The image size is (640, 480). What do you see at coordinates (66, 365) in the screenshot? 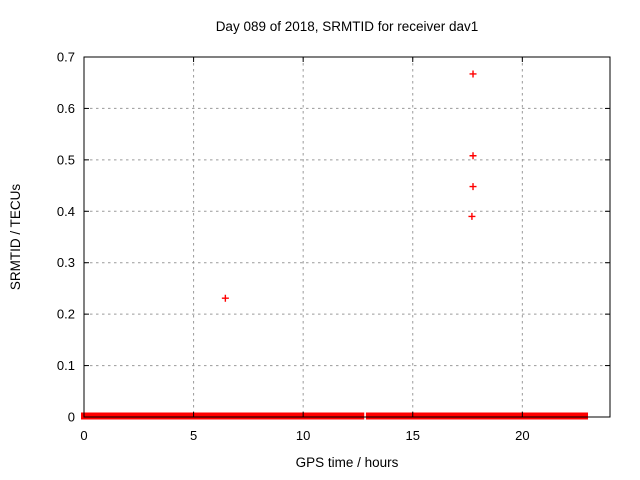
I see `y-tick-label: 0.1` at bounding box center [66, 365].